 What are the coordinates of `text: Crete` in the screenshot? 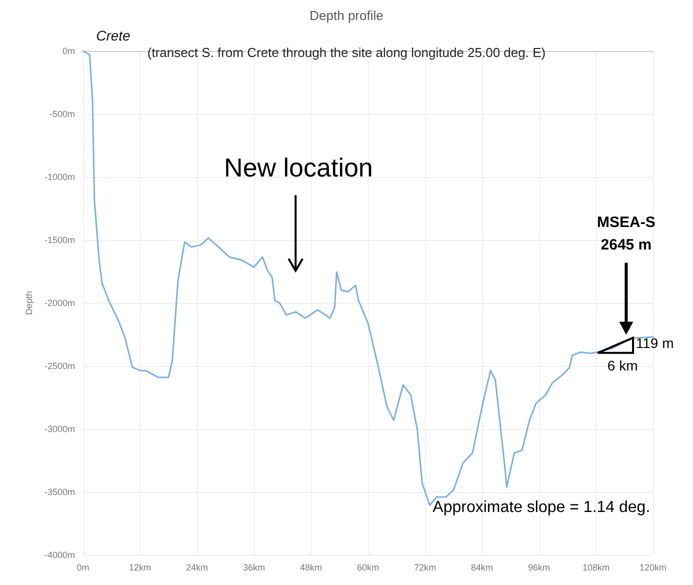 It's located at (113, 35).